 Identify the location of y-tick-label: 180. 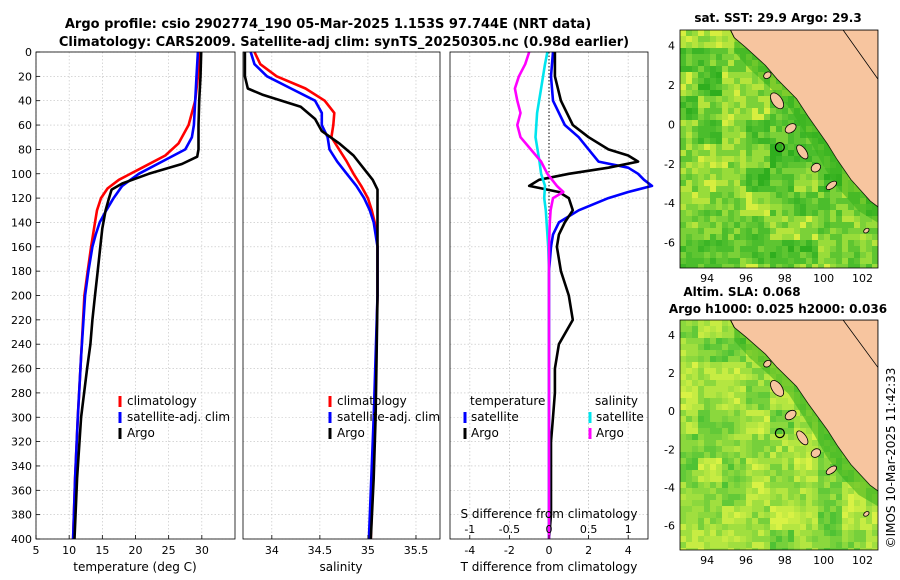
(21, 271).